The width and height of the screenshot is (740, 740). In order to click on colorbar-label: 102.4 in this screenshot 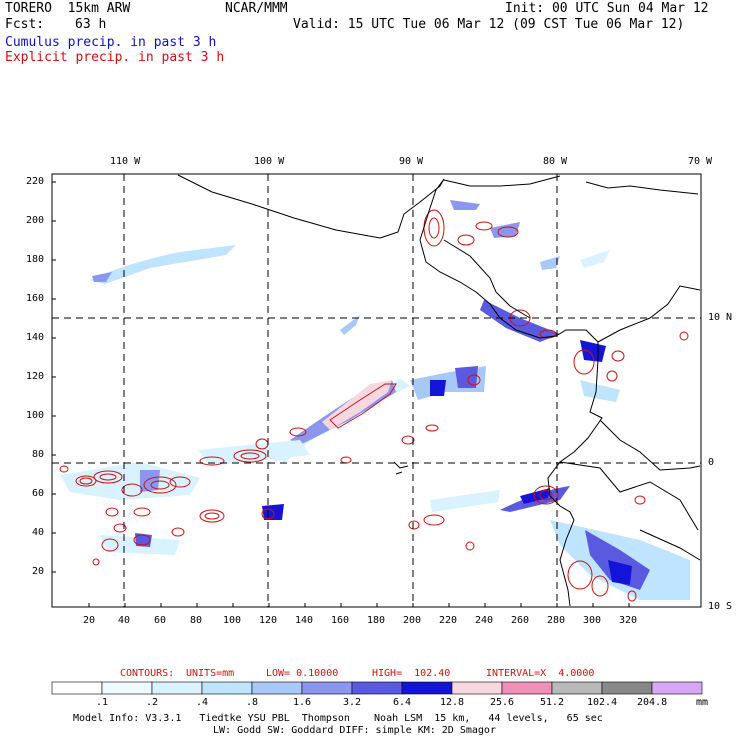, I will do `click(602, 702)`.